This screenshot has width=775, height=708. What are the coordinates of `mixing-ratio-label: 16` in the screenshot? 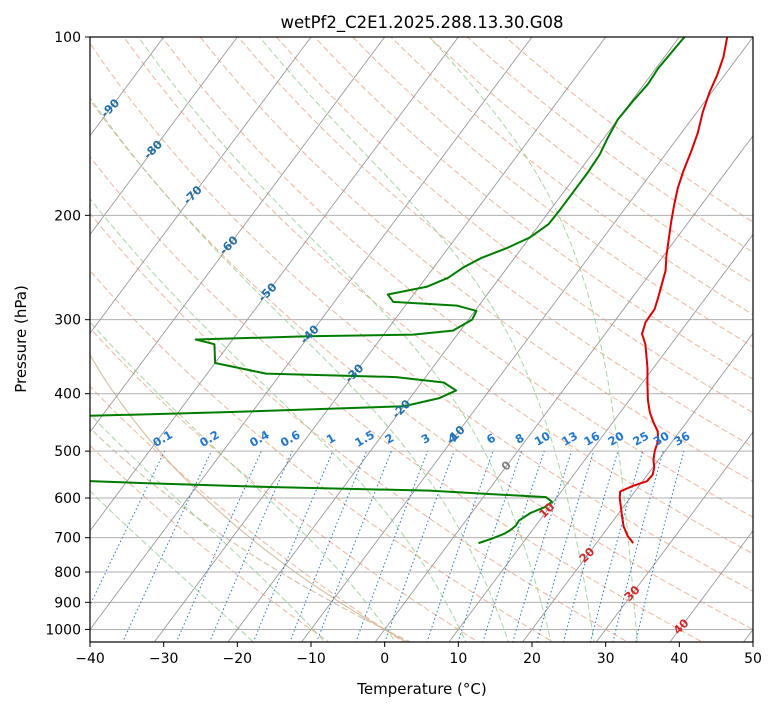 It's located at (591, 439).